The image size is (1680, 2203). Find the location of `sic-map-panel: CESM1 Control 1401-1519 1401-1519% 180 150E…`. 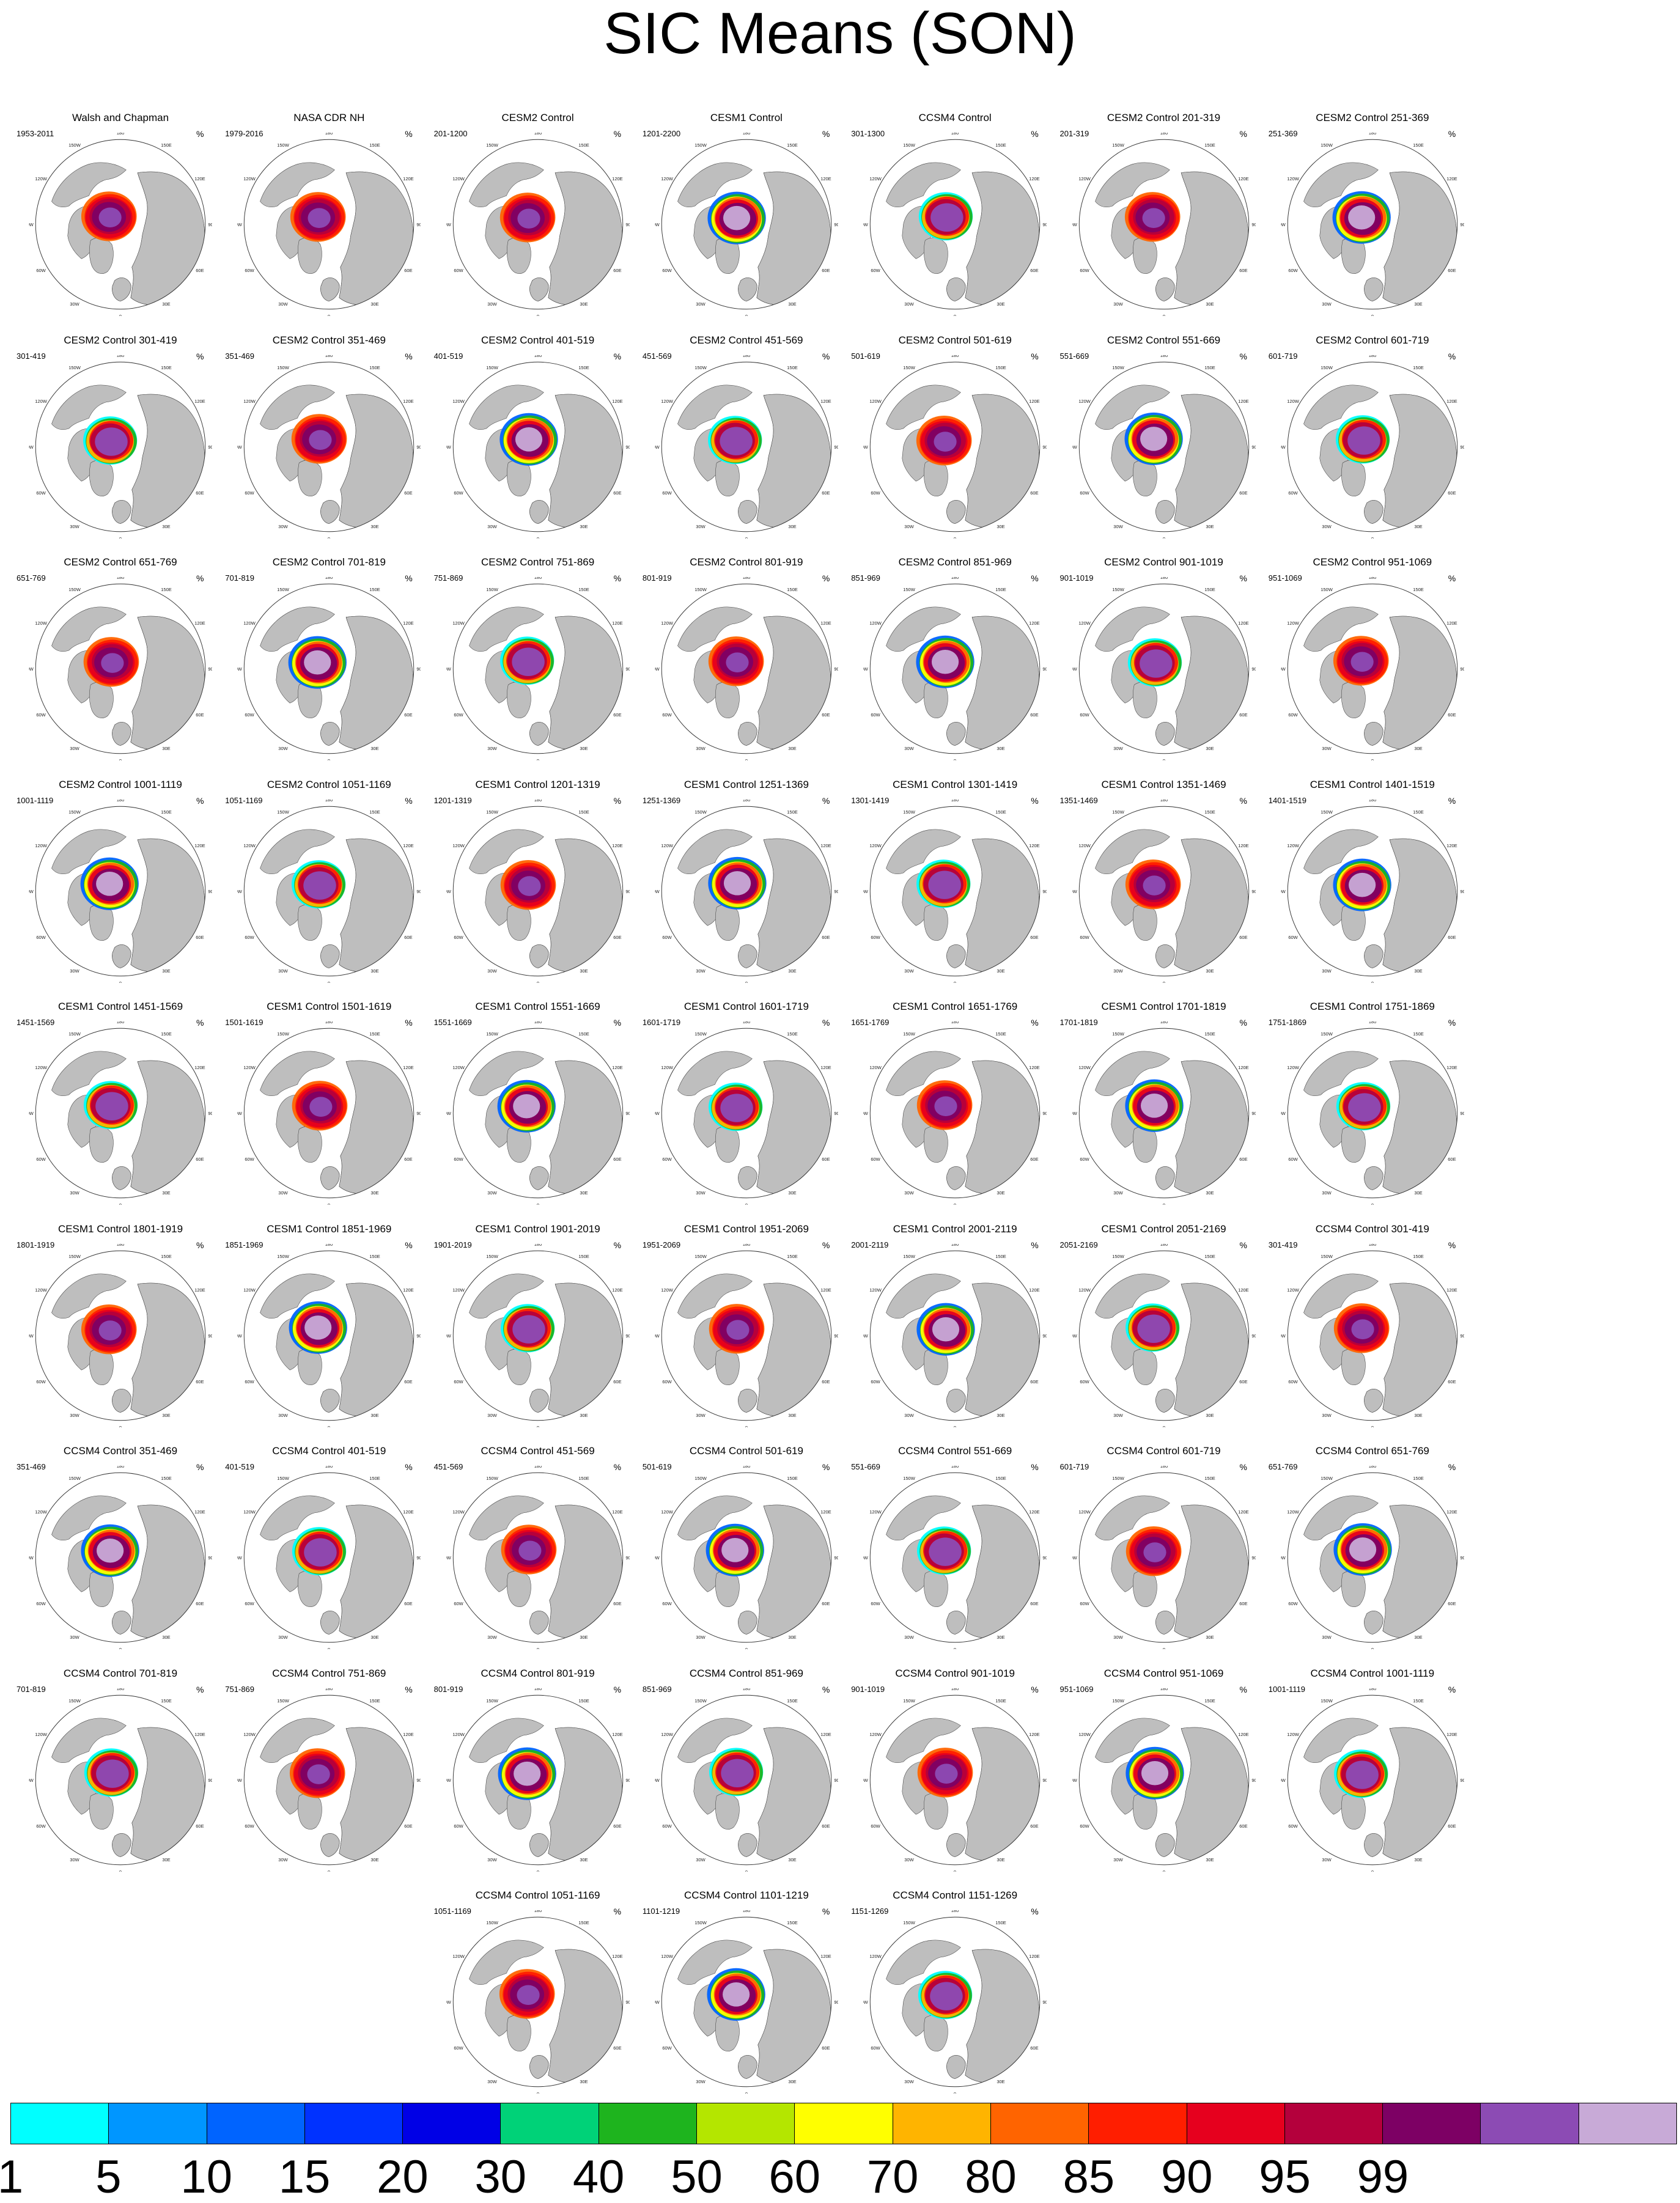

sic-map-panel: CESM1 Control 1401-1519 1401-1519% 180 150E… is located at coordinates (1369, 883).